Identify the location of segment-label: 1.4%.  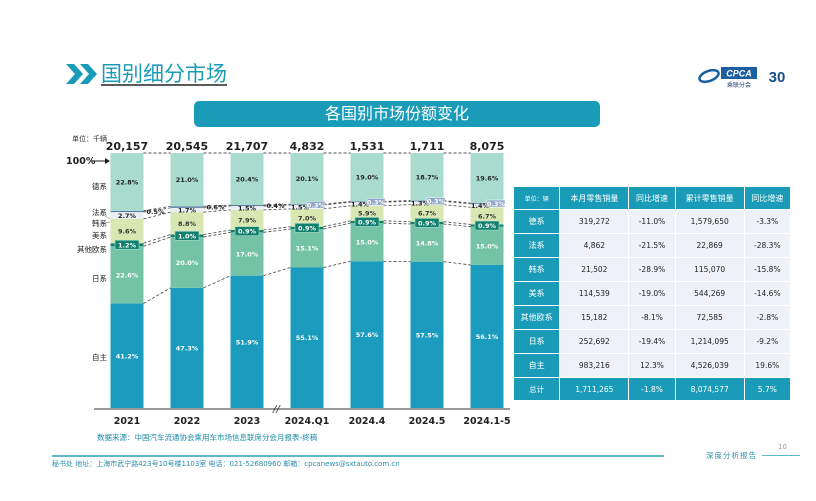
(480, 206).